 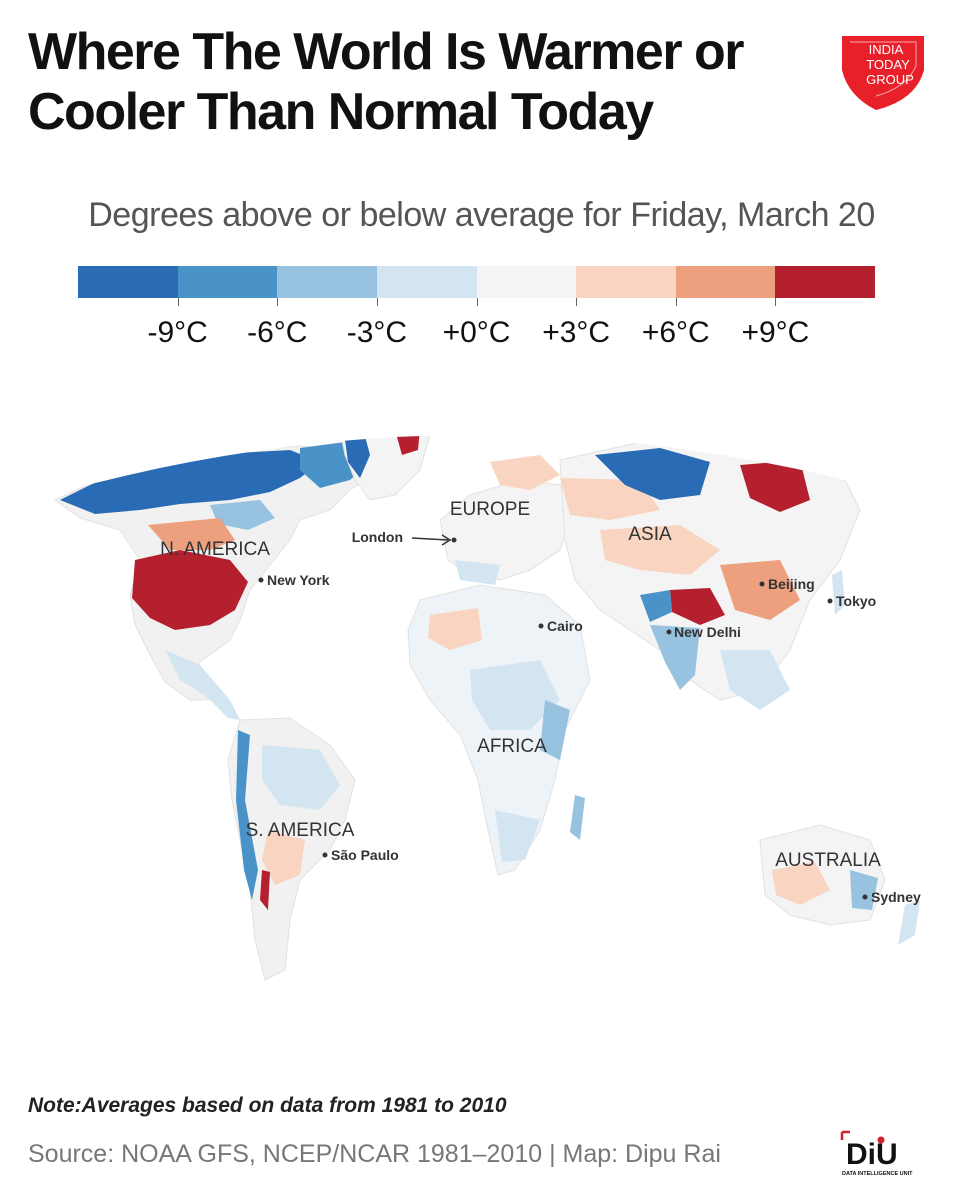 I want to click on svg-text: INDIA, so click(x=886, y=49).